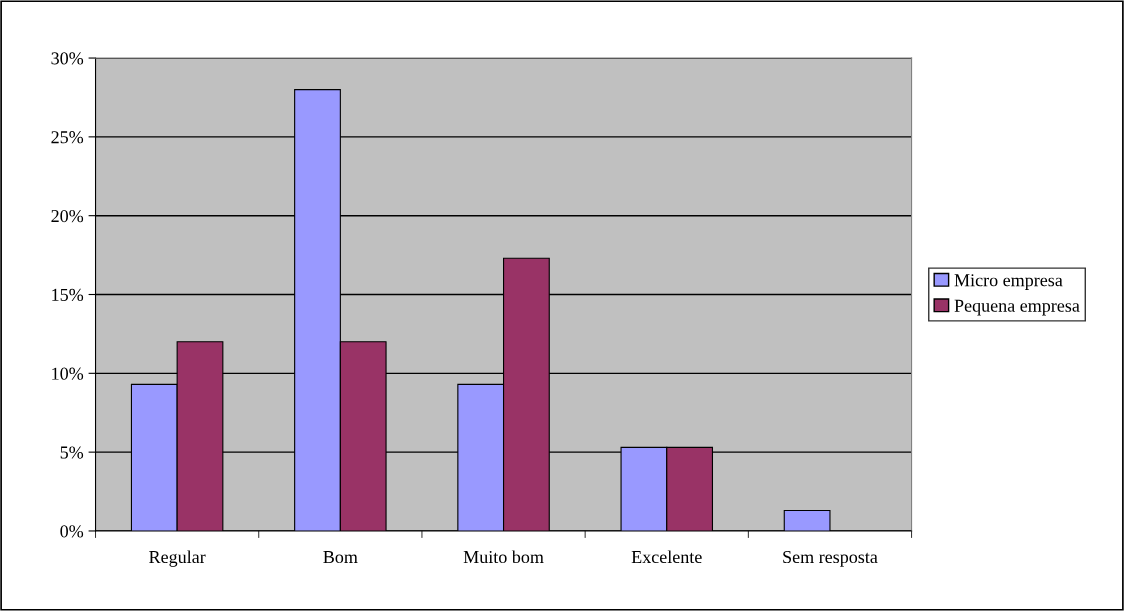 Image resolution: width=1124 pixels, height=611 pixels. Describe the element at coordinates (503, 557) in the screenshot. I see `x-tick-label: Muito bom` at that location.